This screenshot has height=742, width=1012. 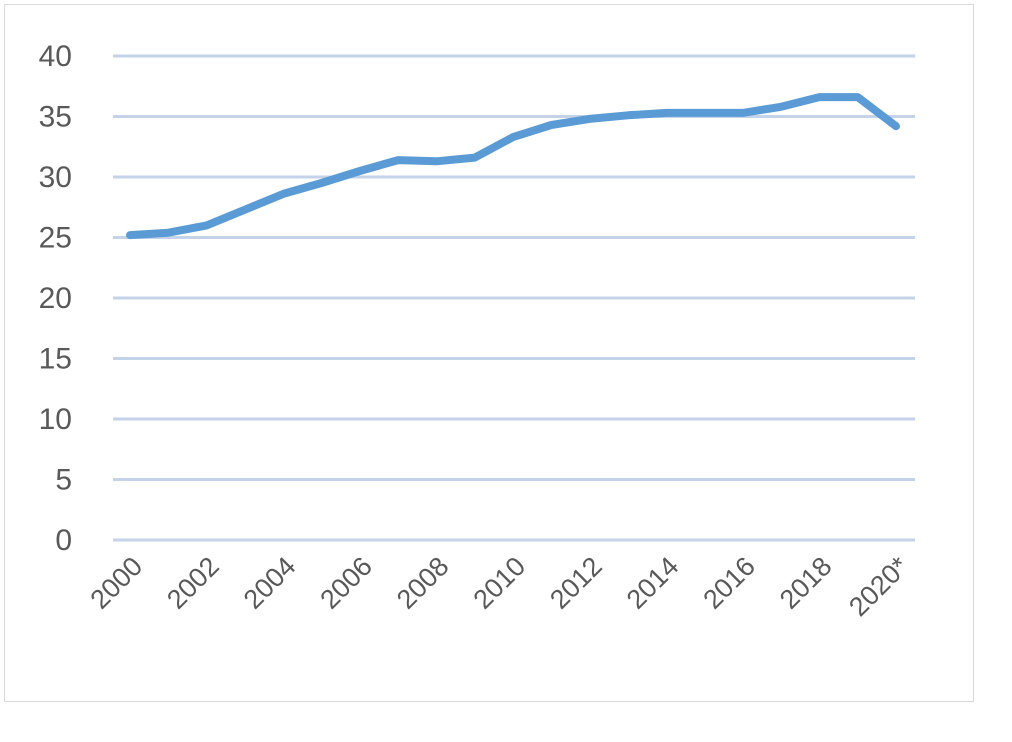 What do you see at coordinates (55, 359) in the screenshot?
I see `y-tick-label-15: 15` at bounding box center [55, 359].